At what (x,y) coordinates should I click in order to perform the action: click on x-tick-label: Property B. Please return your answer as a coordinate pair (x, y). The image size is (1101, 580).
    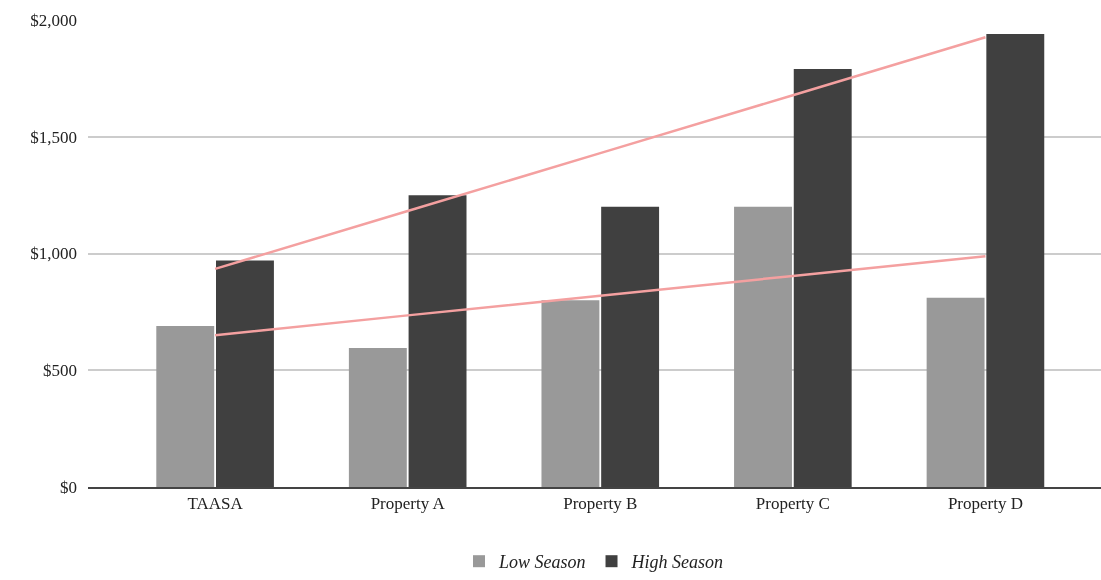
    Looking at the image, I should click on (600, 504).